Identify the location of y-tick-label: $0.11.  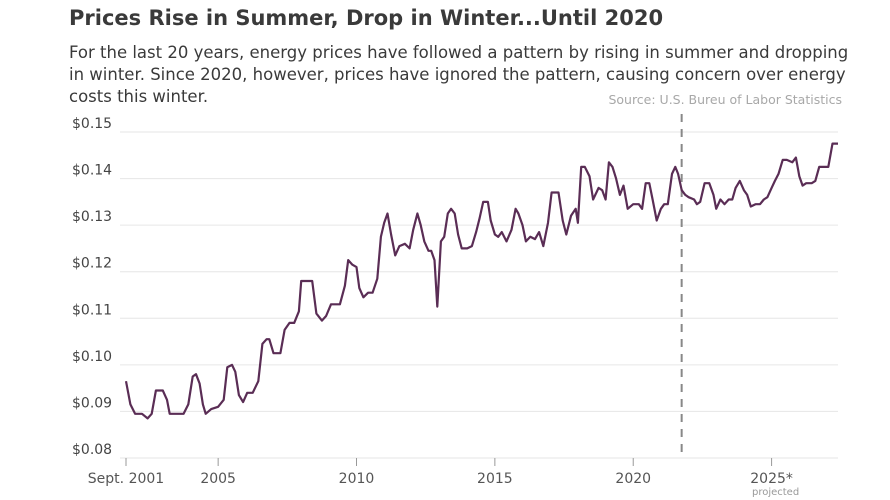
(92, 310).